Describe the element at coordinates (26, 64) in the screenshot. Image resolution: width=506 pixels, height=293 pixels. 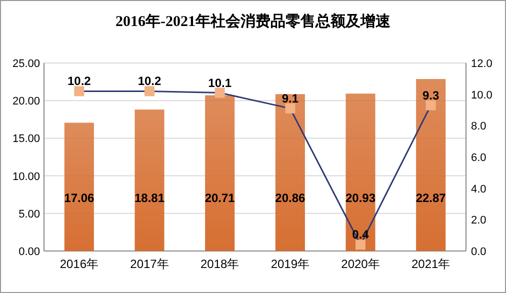
I see `y-tick-label: 25.00` at that location.